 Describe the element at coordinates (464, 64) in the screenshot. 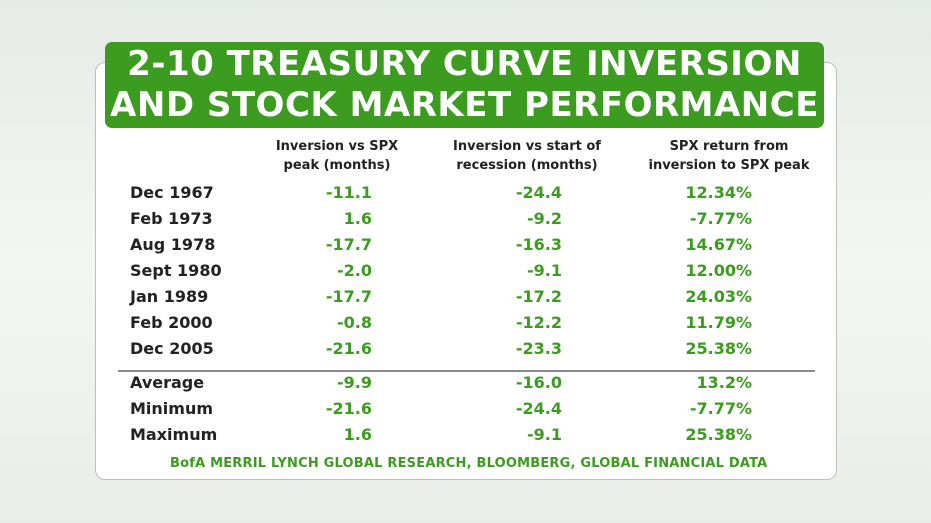

I see `title-line-1: 2-10 TREASURY CURVE INVERSION` at that location.